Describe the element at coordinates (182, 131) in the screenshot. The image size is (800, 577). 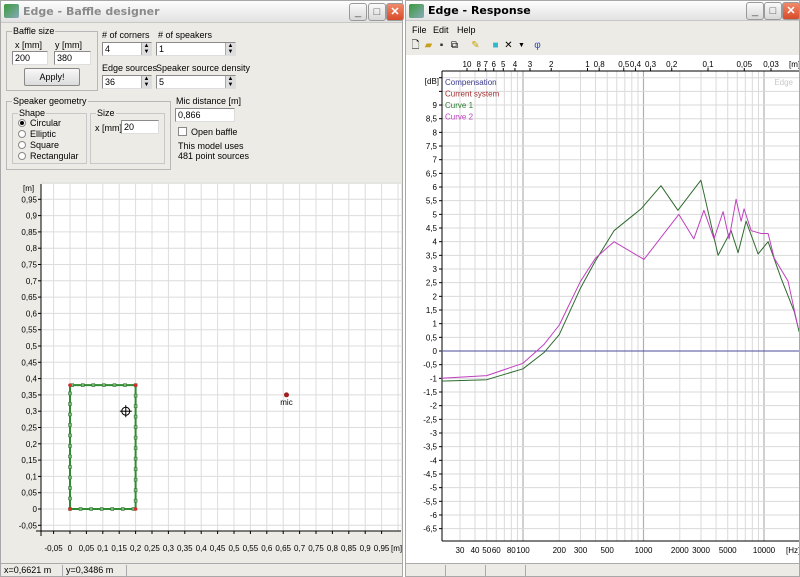
I see `open-baffle-checkbox` at that location.